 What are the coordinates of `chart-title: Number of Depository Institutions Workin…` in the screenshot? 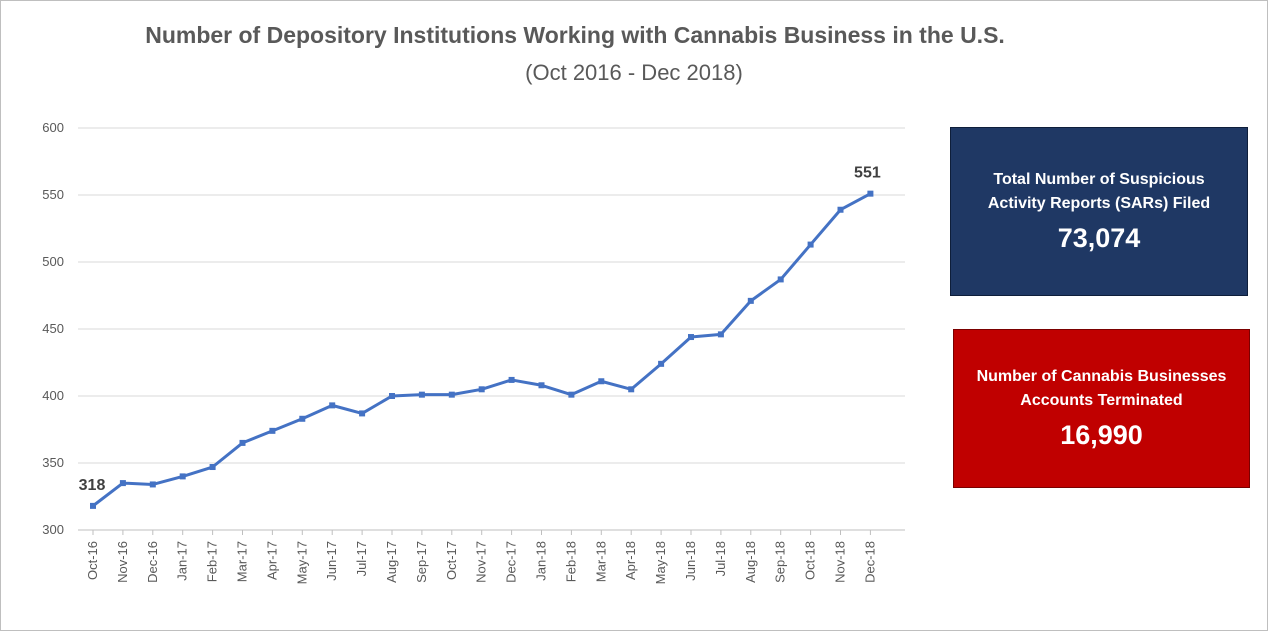 It's located at (575, 35).